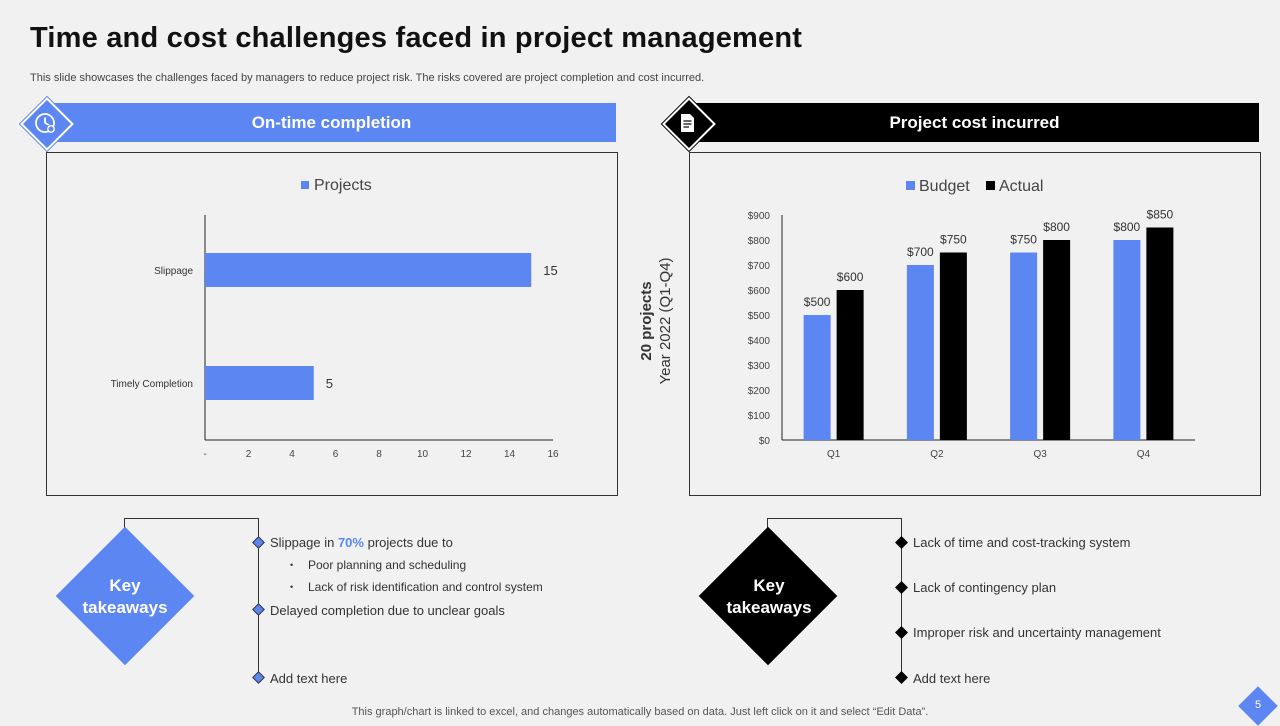 This screenshot has width=1280, height=726. What do you see at coordinates (1144, 454) in the screenshot?
I see `x-tick-label: Q4` at bounding box center [1144, 454].